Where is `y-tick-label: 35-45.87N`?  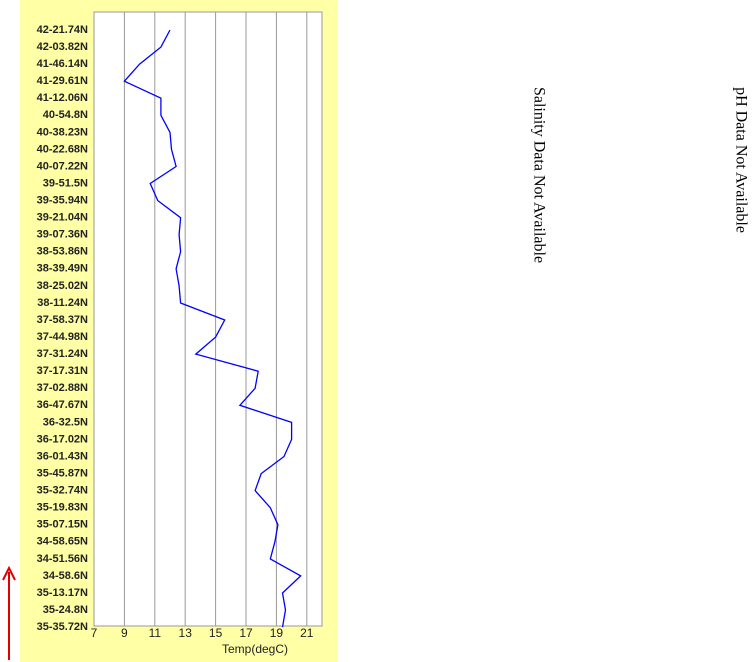
y-tick-label: 35-45.87N is located at coordinates (62, 473).